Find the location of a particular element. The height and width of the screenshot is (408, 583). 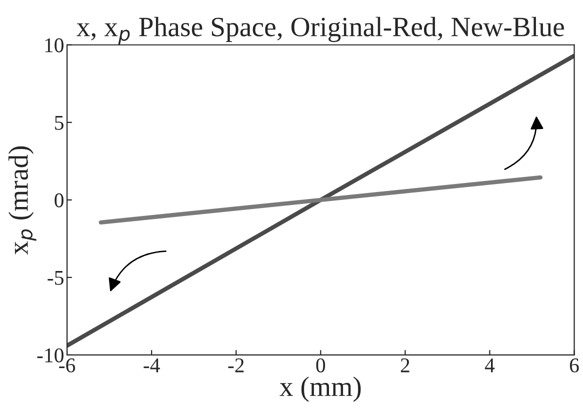

x-tick-label: 2 is located at coordinates (405, 365).